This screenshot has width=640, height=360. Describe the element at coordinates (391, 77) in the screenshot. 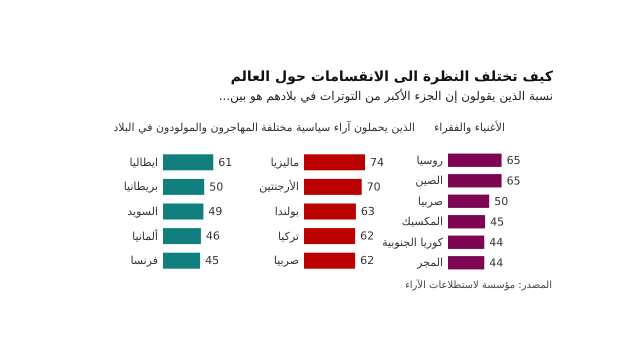

I see `text: كيف تختلف النظرة الى الانقسامات حول العالم` at that location.